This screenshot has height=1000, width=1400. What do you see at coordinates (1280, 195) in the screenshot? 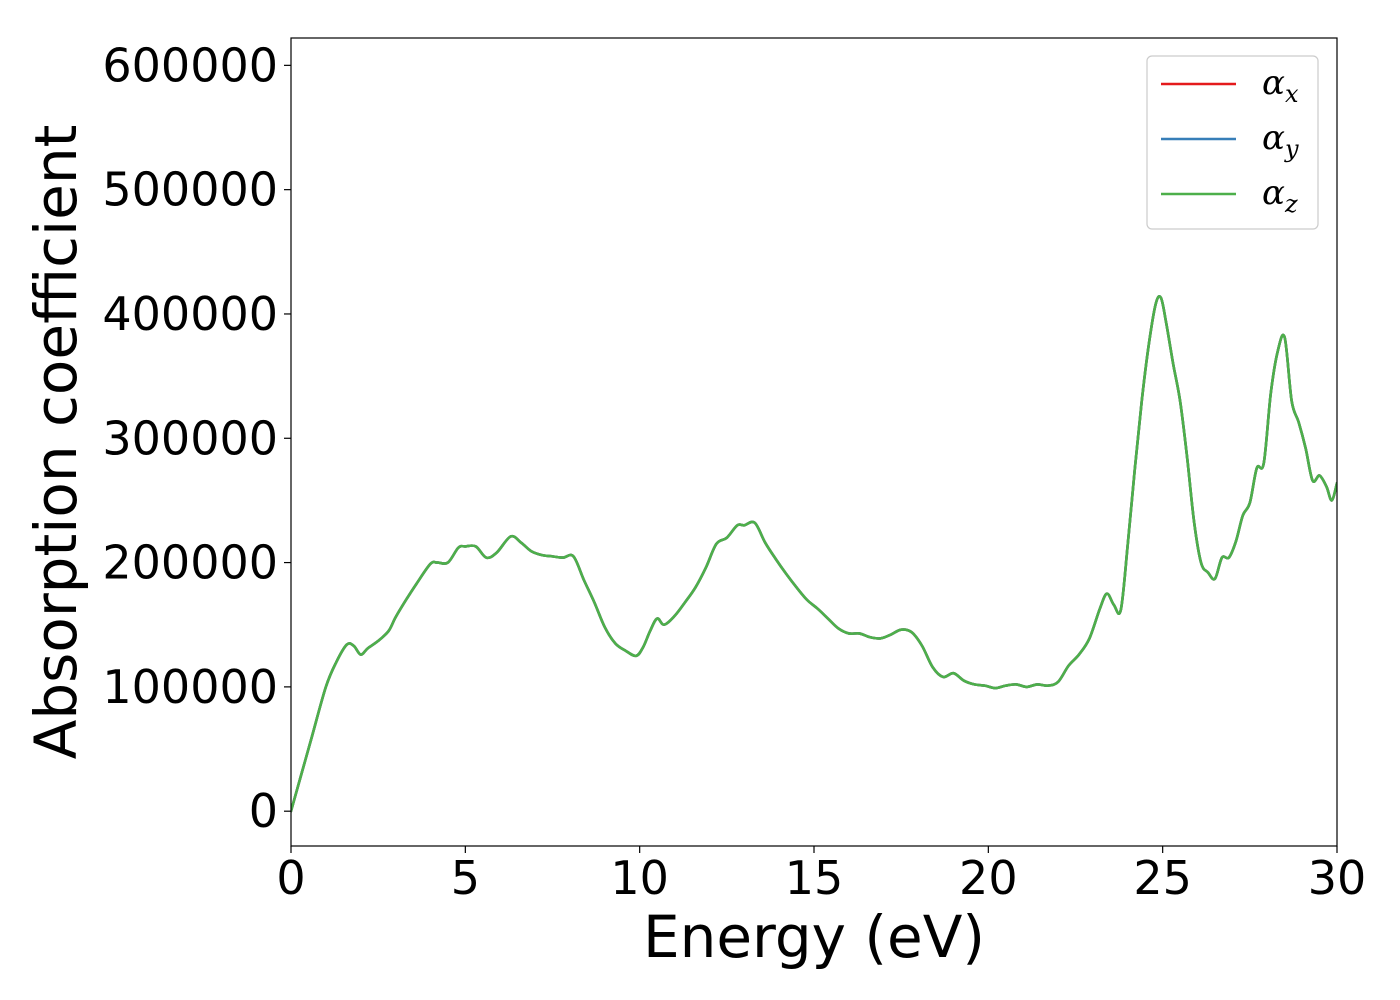
I see `legend-label-z: αz` at bounding box center [1280, 195].